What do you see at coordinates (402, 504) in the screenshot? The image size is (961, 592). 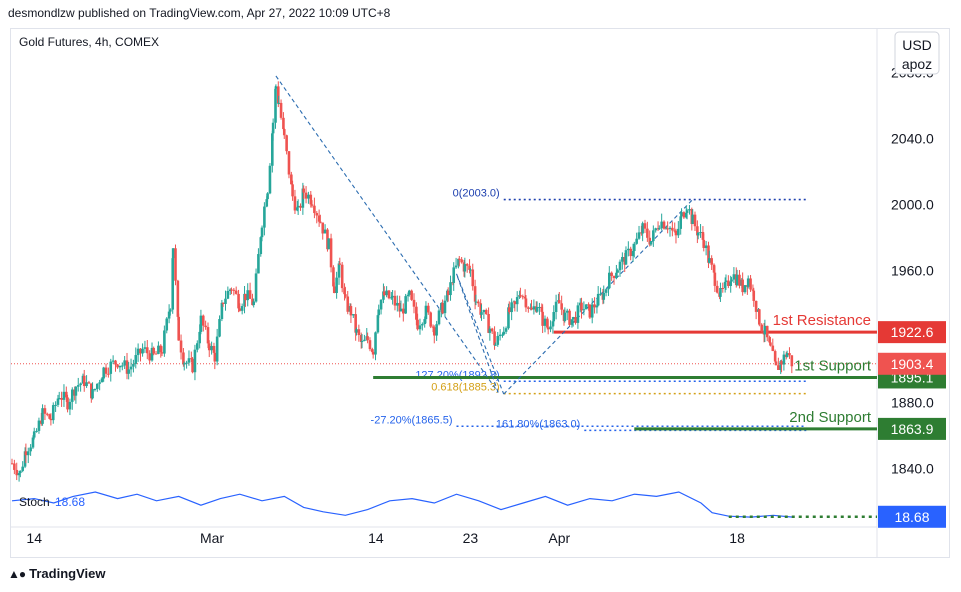 I see `stoch-line` at bounding box center [402, 504].